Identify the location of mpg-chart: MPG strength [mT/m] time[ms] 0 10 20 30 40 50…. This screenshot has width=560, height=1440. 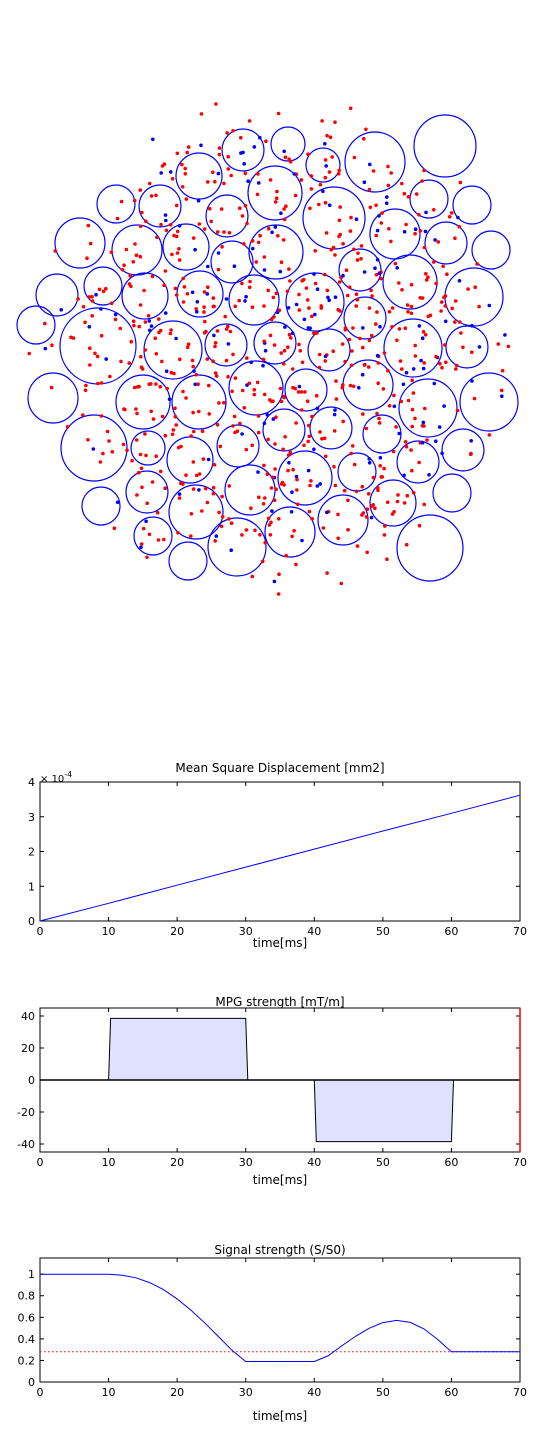
(272, 1091).